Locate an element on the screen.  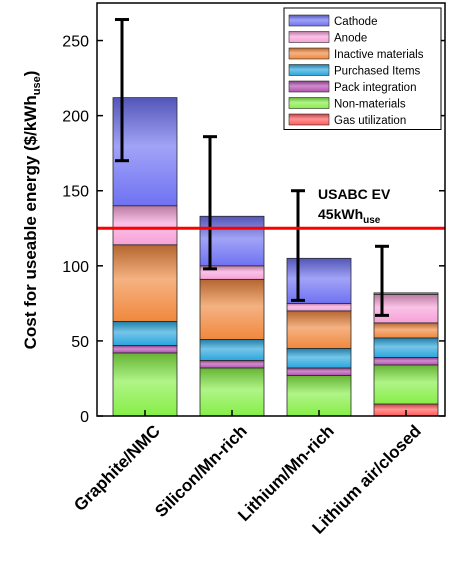
legend-label-1: Anode is located at coordinates (350, 39).